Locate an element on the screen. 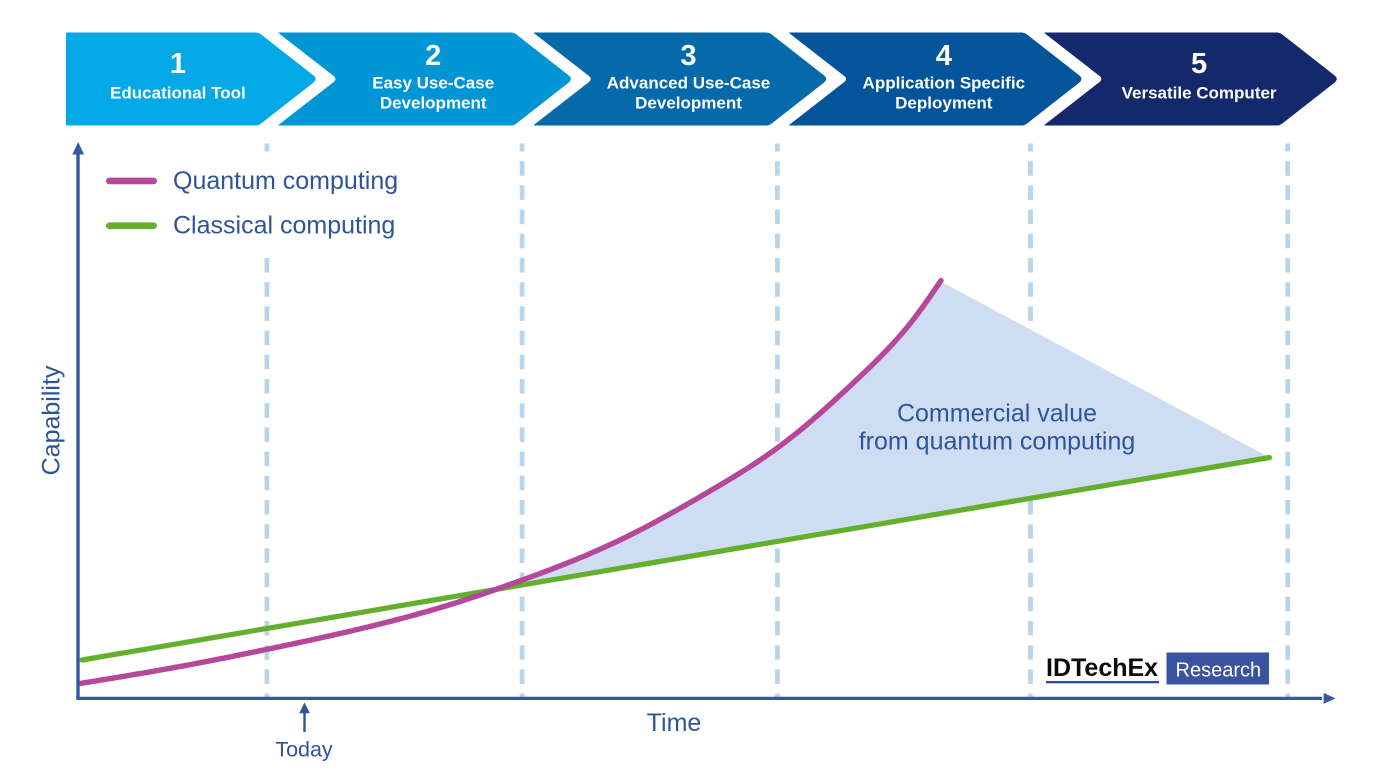 This screenshot has height=775, width=1378. svg-text: Versatile Computer is located at coordinates (1199, 93).